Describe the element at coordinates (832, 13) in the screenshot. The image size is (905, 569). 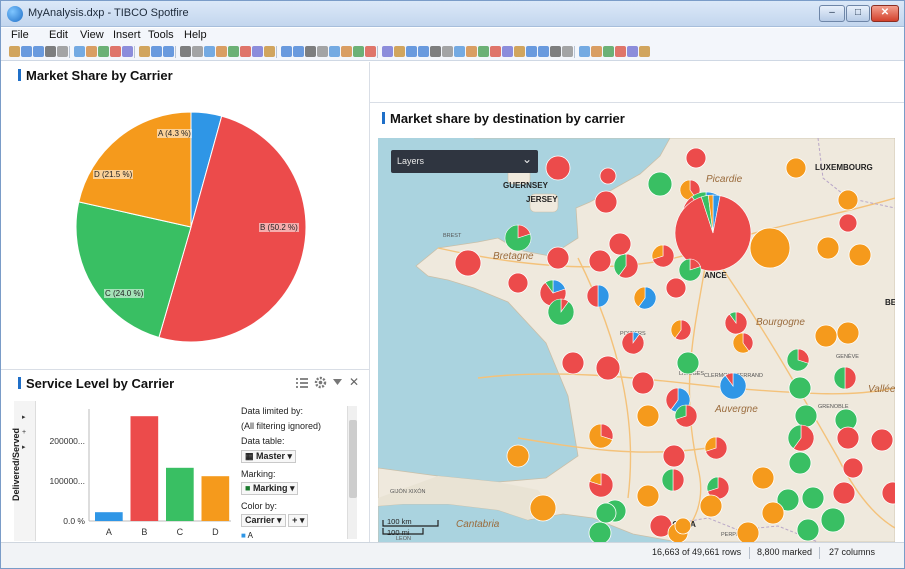
I see `minimize-button: –` at that location.